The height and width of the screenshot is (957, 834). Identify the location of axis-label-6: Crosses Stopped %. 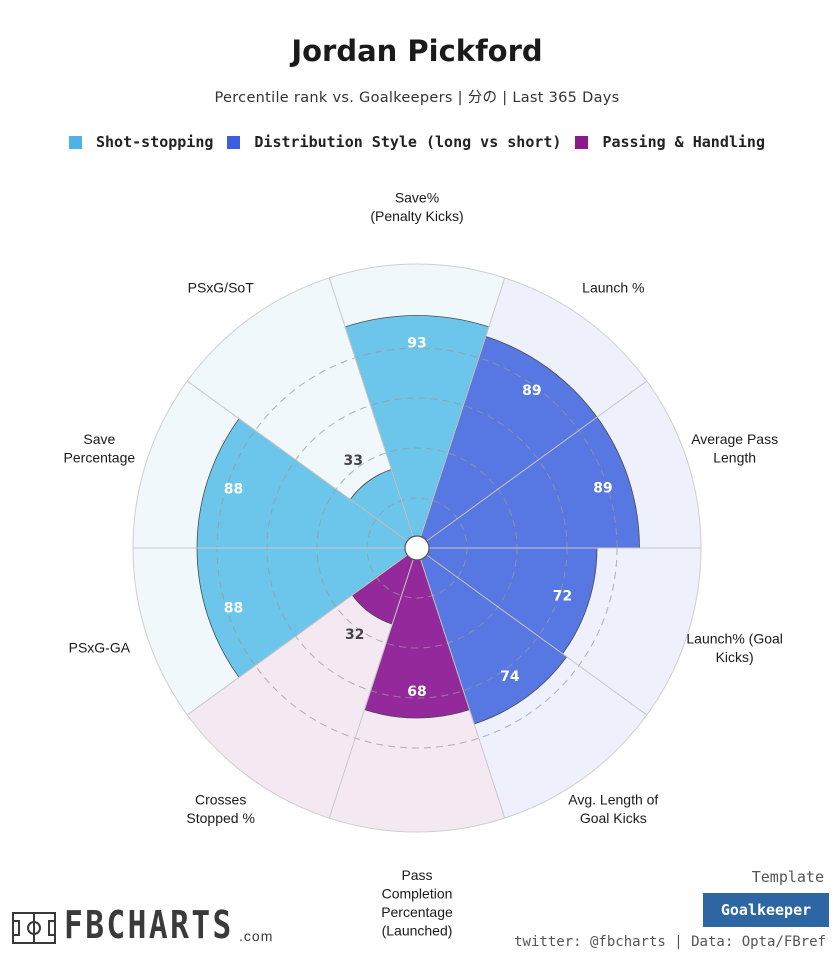
(220, 808).